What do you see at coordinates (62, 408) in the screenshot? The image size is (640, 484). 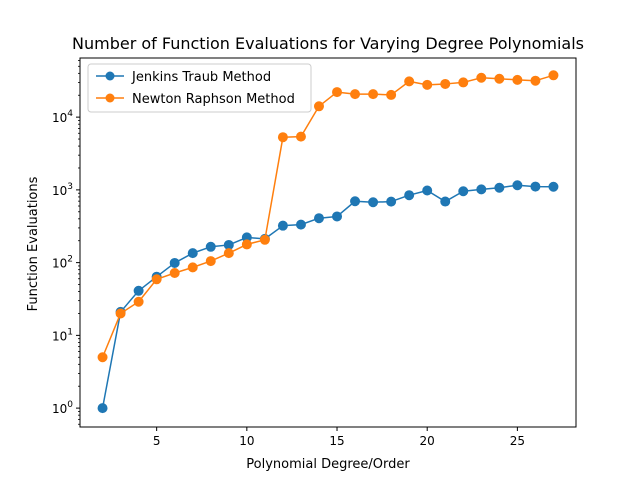 I see `y-tick-label: 10⁰` at bounding box center [62, 408].